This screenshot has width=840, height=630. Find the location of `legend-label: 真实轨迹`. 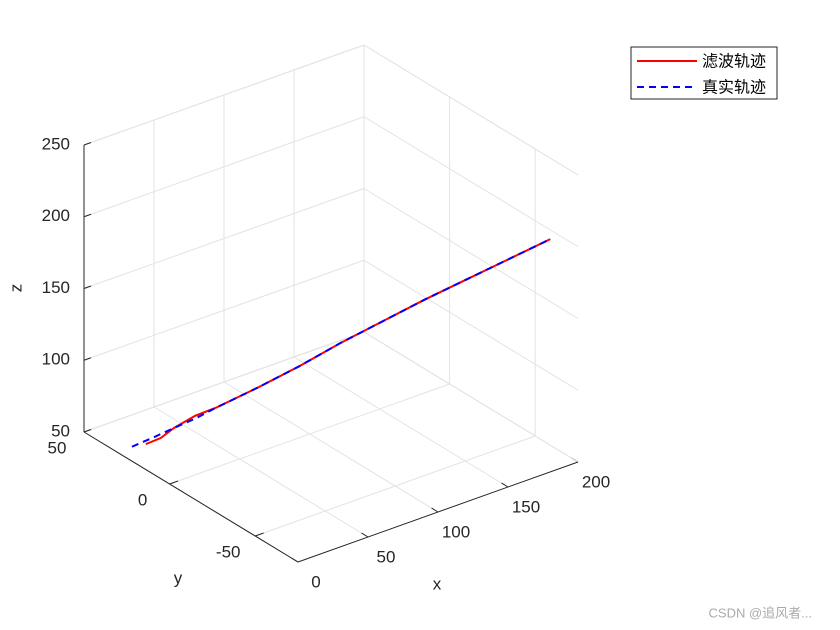

legend-label: 真实轨迹 is located at coordinates (734, 87).